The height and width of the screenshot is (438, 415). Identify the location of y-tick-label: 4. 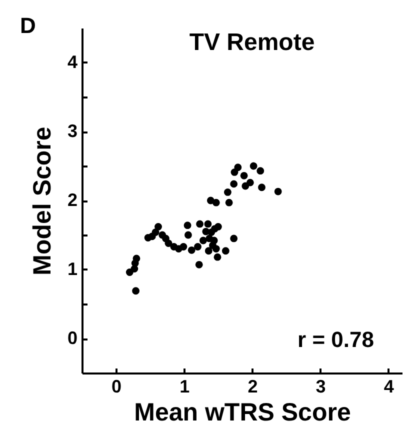
(72, 62).